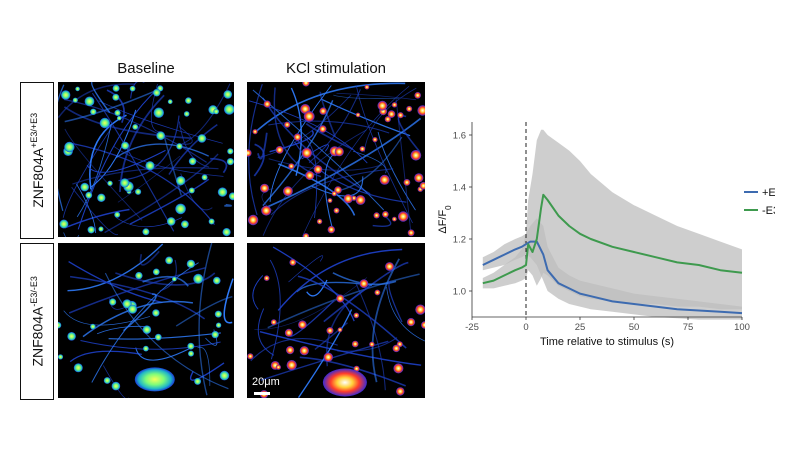  I want to click on y-tick-label: 1.4, so click(459, 188).